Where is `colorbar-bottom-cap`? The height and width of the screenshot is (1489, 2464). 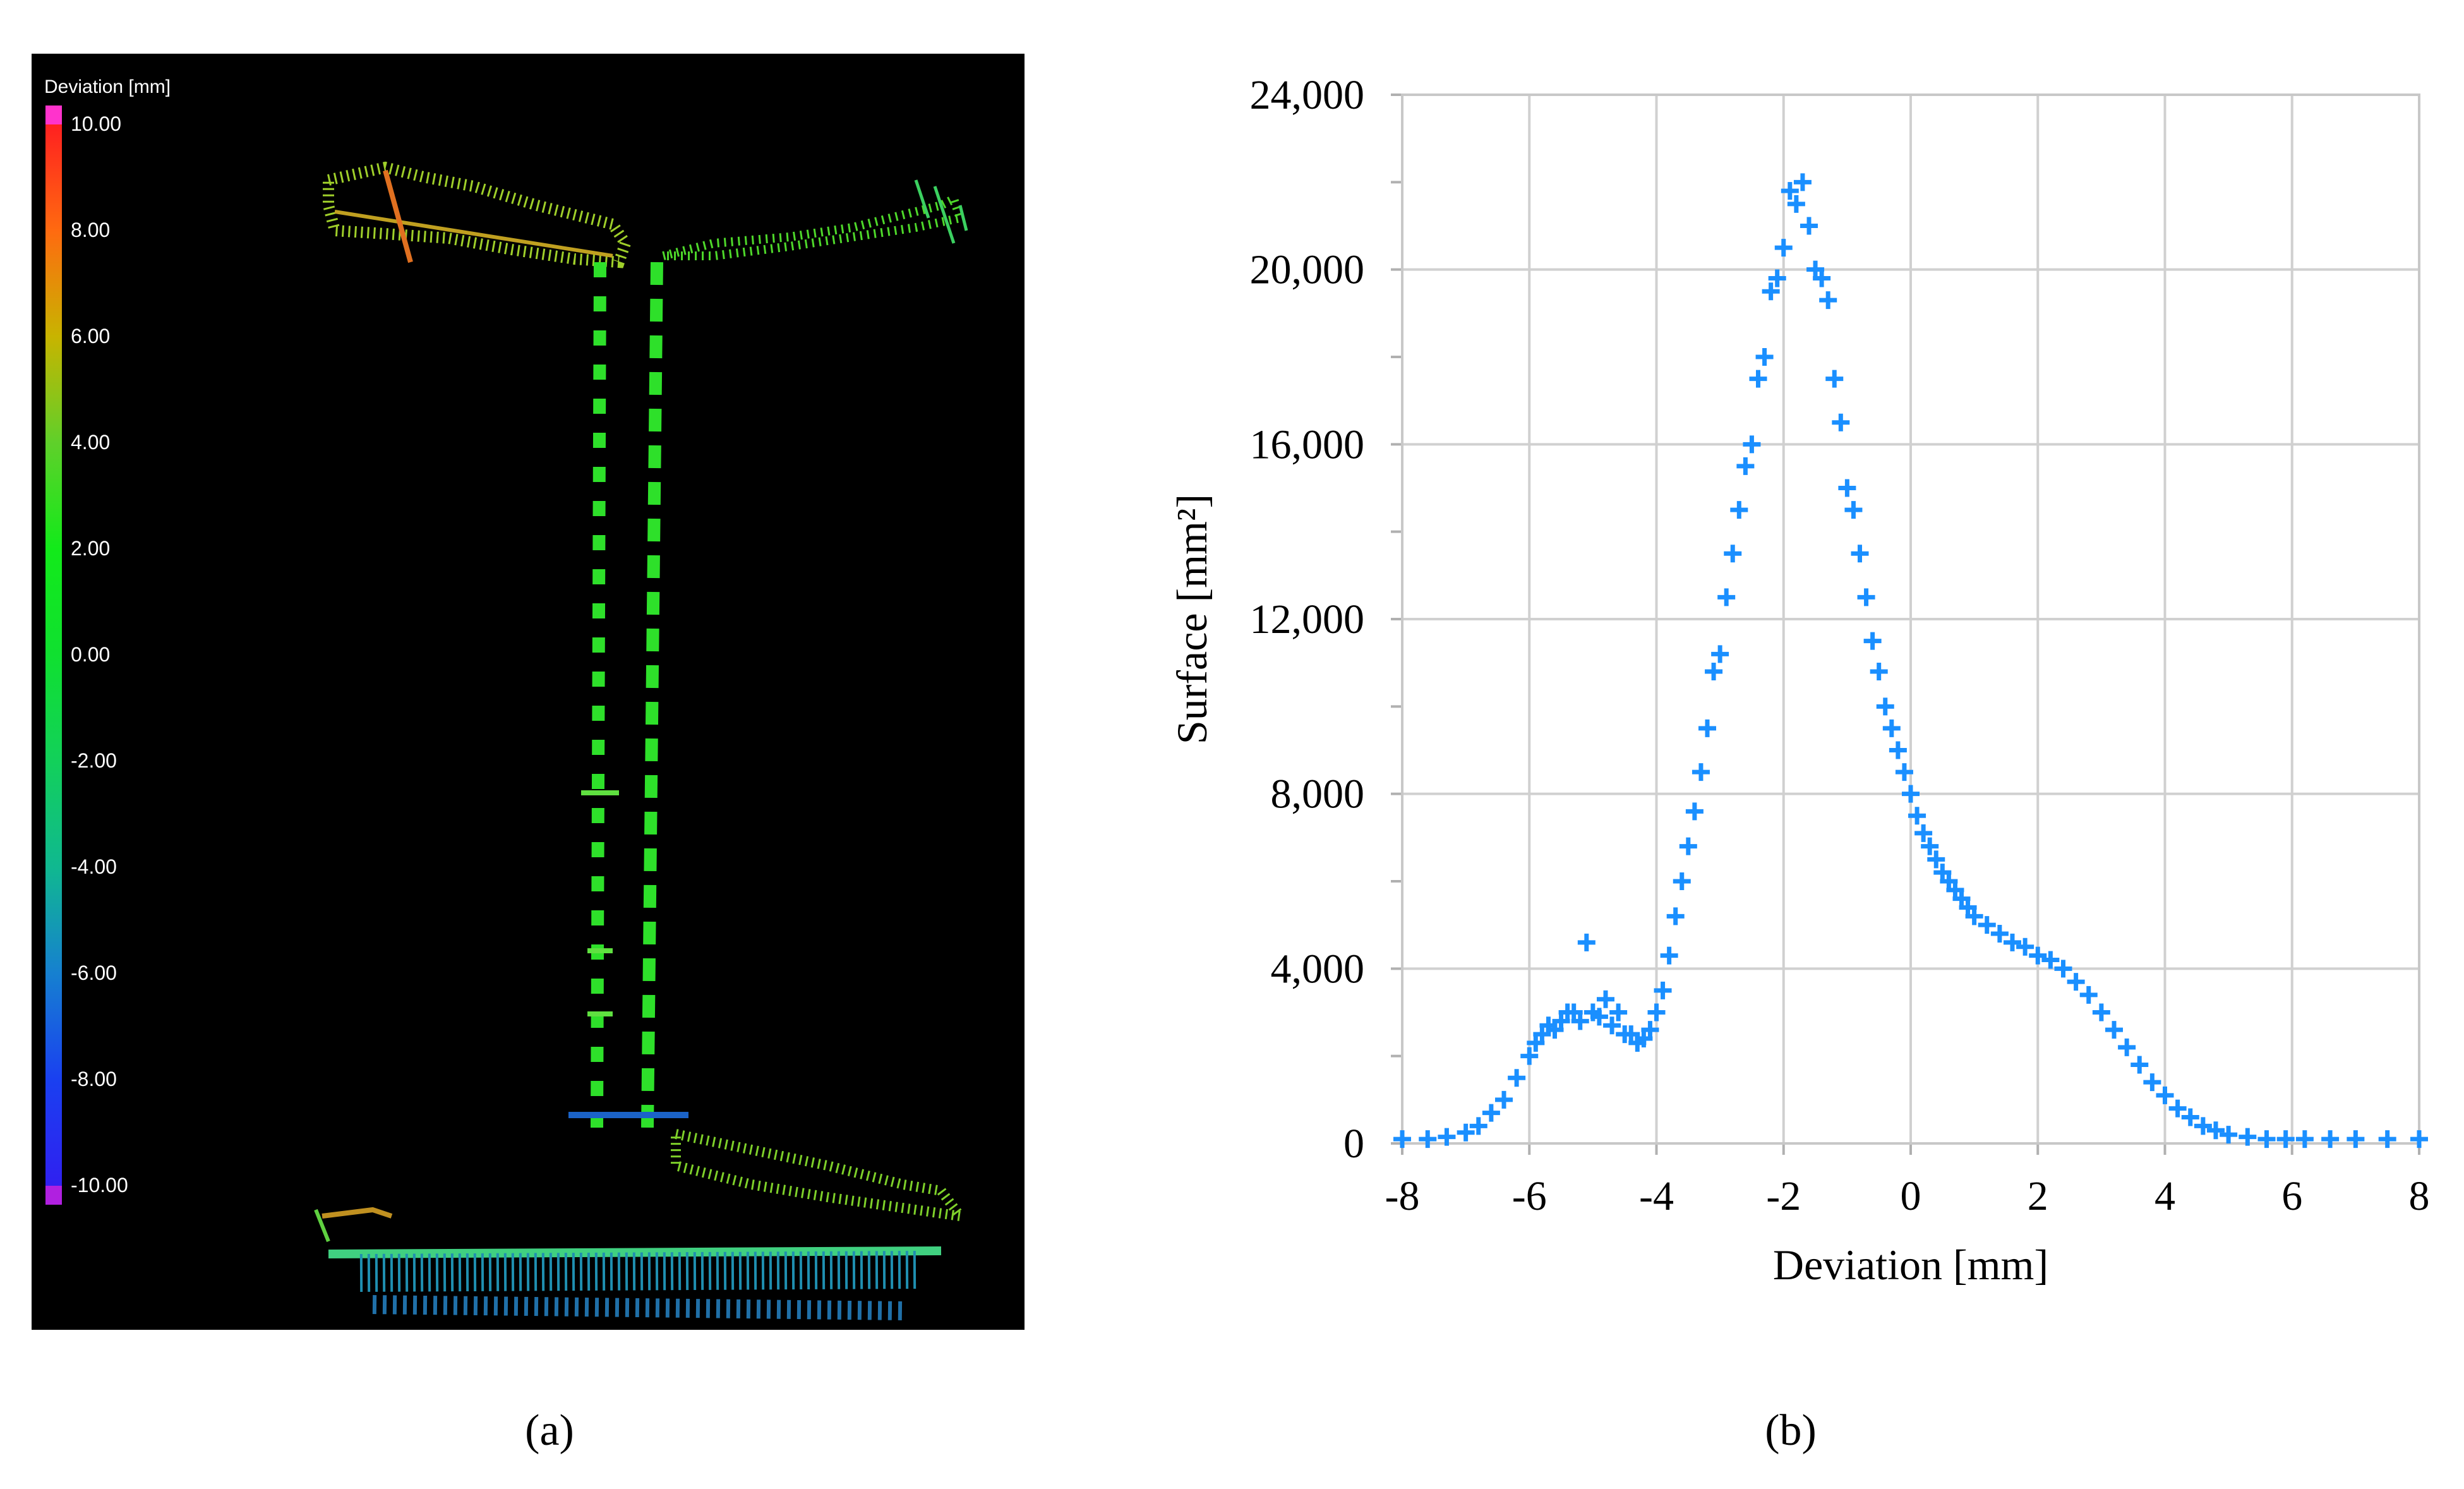 colorbar-bottom-cap is located at coordinates (53, 1196).